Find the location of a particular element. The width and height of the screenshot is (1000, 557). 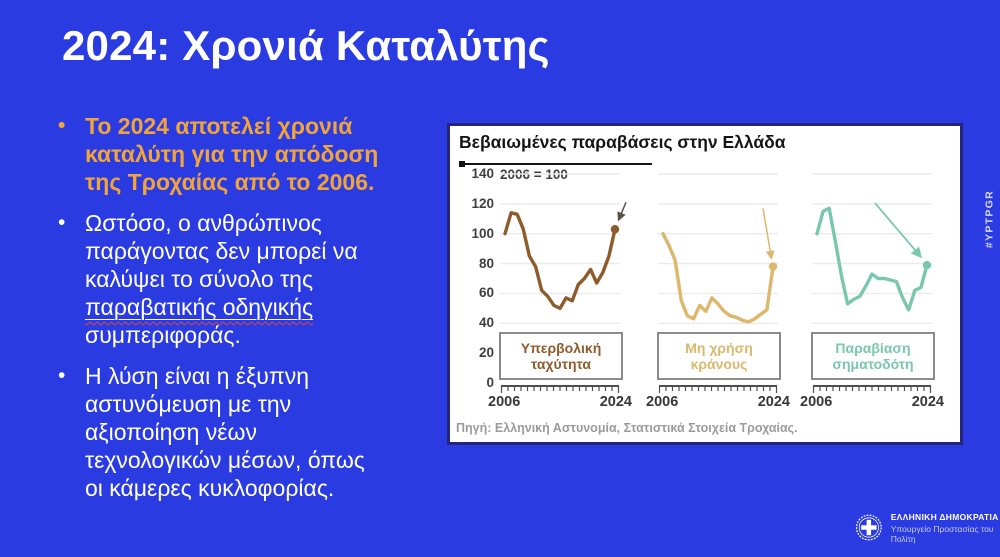

series-label-box: Παραβίαση σηματοδότη is located at coordinates (873, 356).